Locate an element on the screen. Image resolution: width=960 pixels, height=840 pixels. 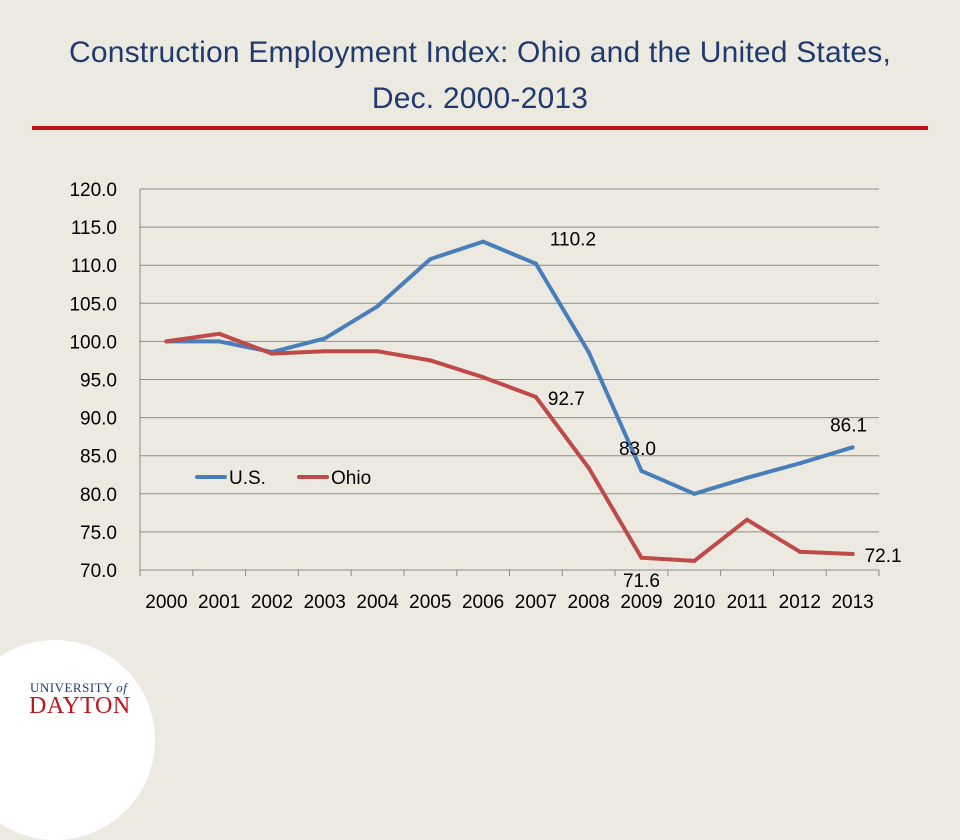
y-tick-label: 115.0 is located at coordinates (94, 228).